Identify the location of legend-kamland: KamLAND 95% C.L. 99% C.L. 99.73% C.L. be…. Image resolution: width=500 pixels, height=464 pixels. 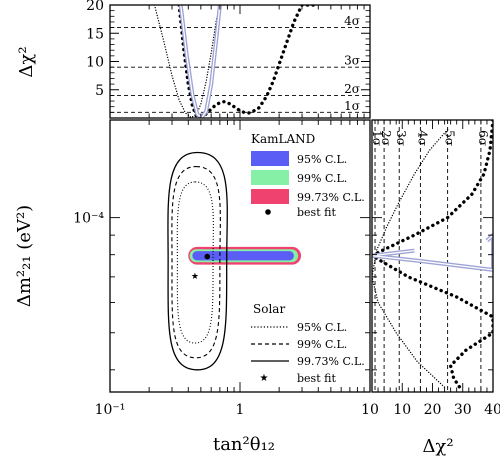
(308, 175).